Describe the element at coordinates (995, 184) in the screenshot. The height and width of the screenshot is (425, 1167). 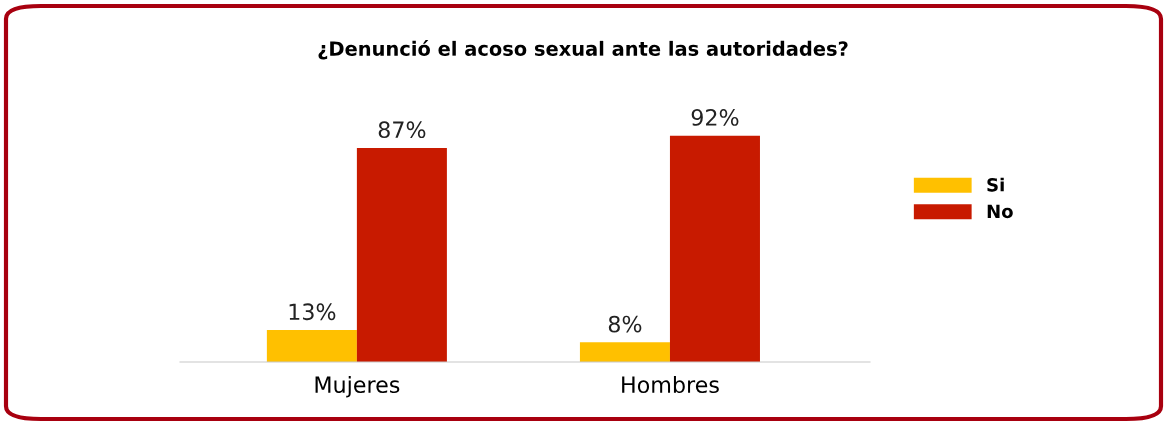
I see `legend-label: Si` at that location.